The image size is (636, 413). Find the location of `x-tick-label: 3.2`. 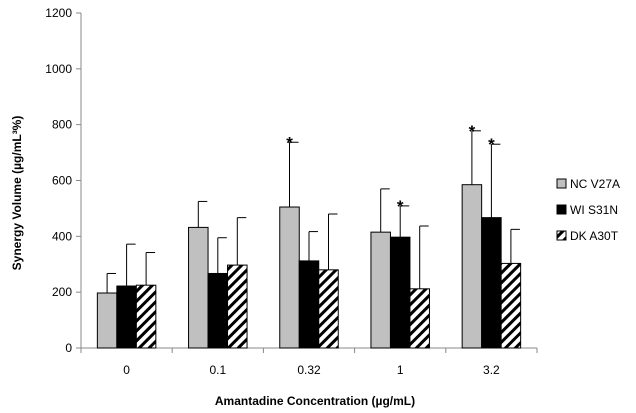

x-tick-label: 3.2 is located at coordinates (491, 370).